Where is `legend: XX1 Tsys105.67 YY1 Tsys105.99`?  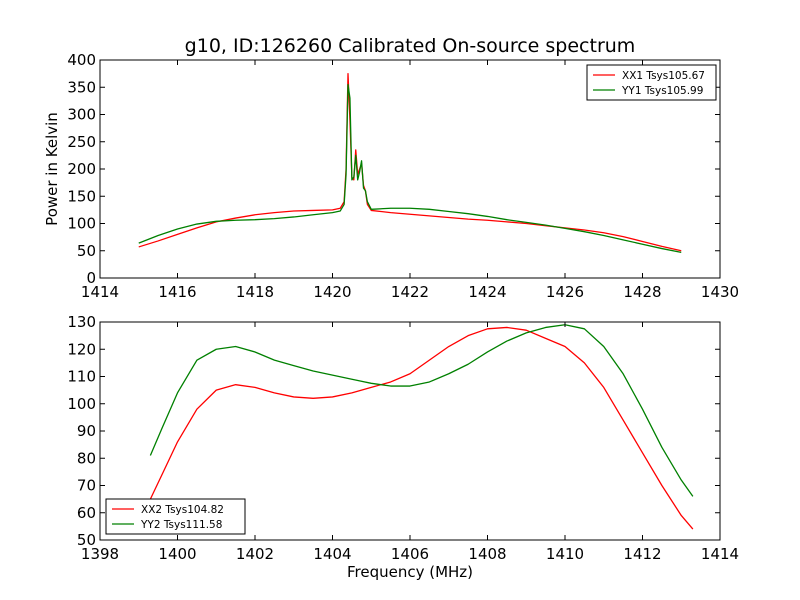
legend: XX1 Tsys105.67 YY1 Tsys105.99 is located at coordinates (651, 82).